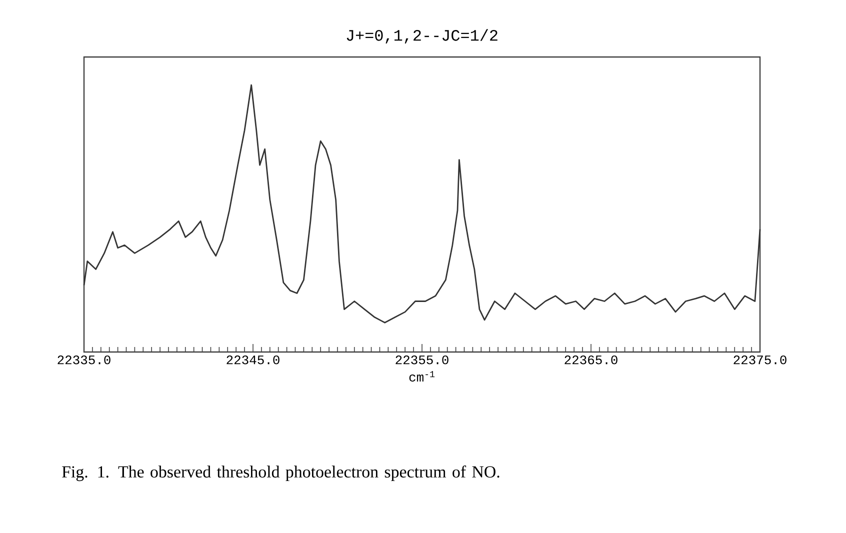  What do you see at coordinates (422, 36) in the screenshot?
I see `chart-title: J+=0,1,2--JC=1/2` at bounding box center [422, 36].